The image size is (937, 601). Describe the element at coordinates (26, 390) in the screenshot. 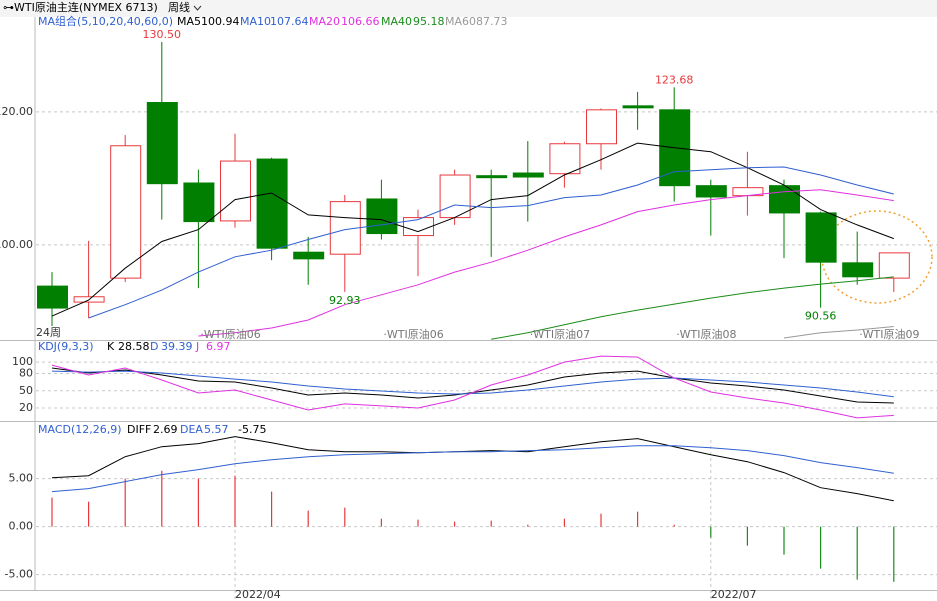

I see `y-tick-label: 50` at that location.